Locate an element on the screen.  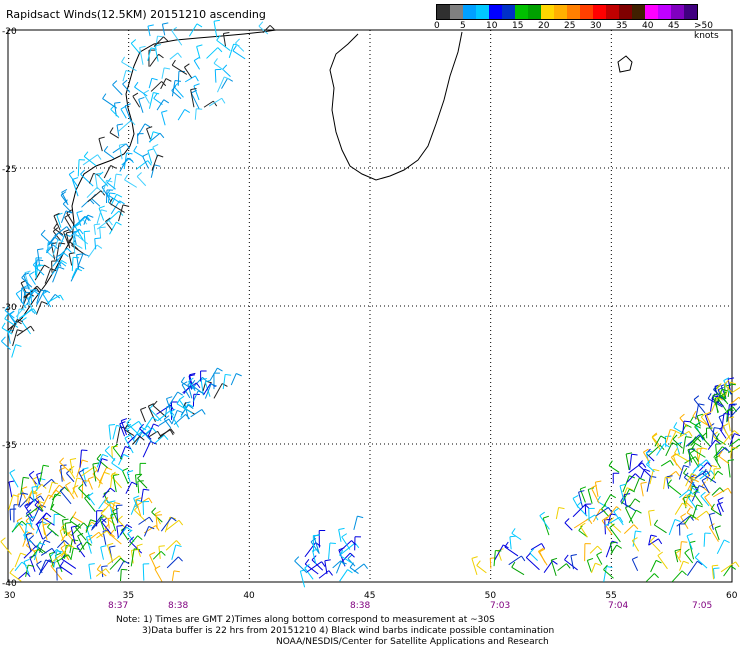
longitude-label: 40 is located at coordinates (249, 596).